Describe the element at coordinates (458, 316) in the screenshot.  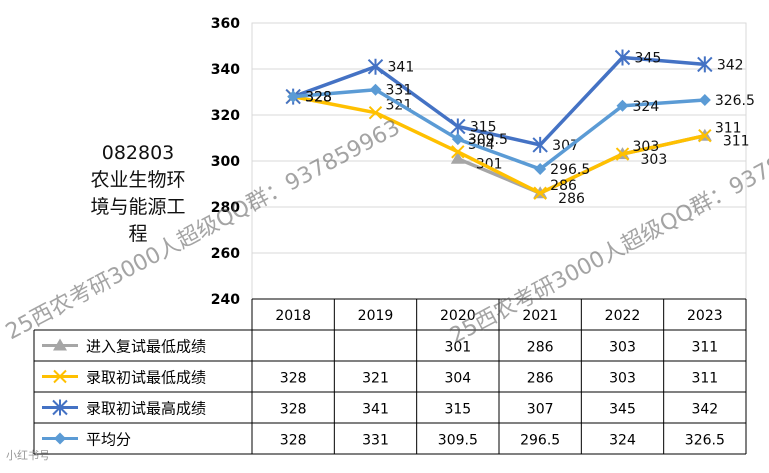
I see `x-category-label-2020: 2020` at that location.